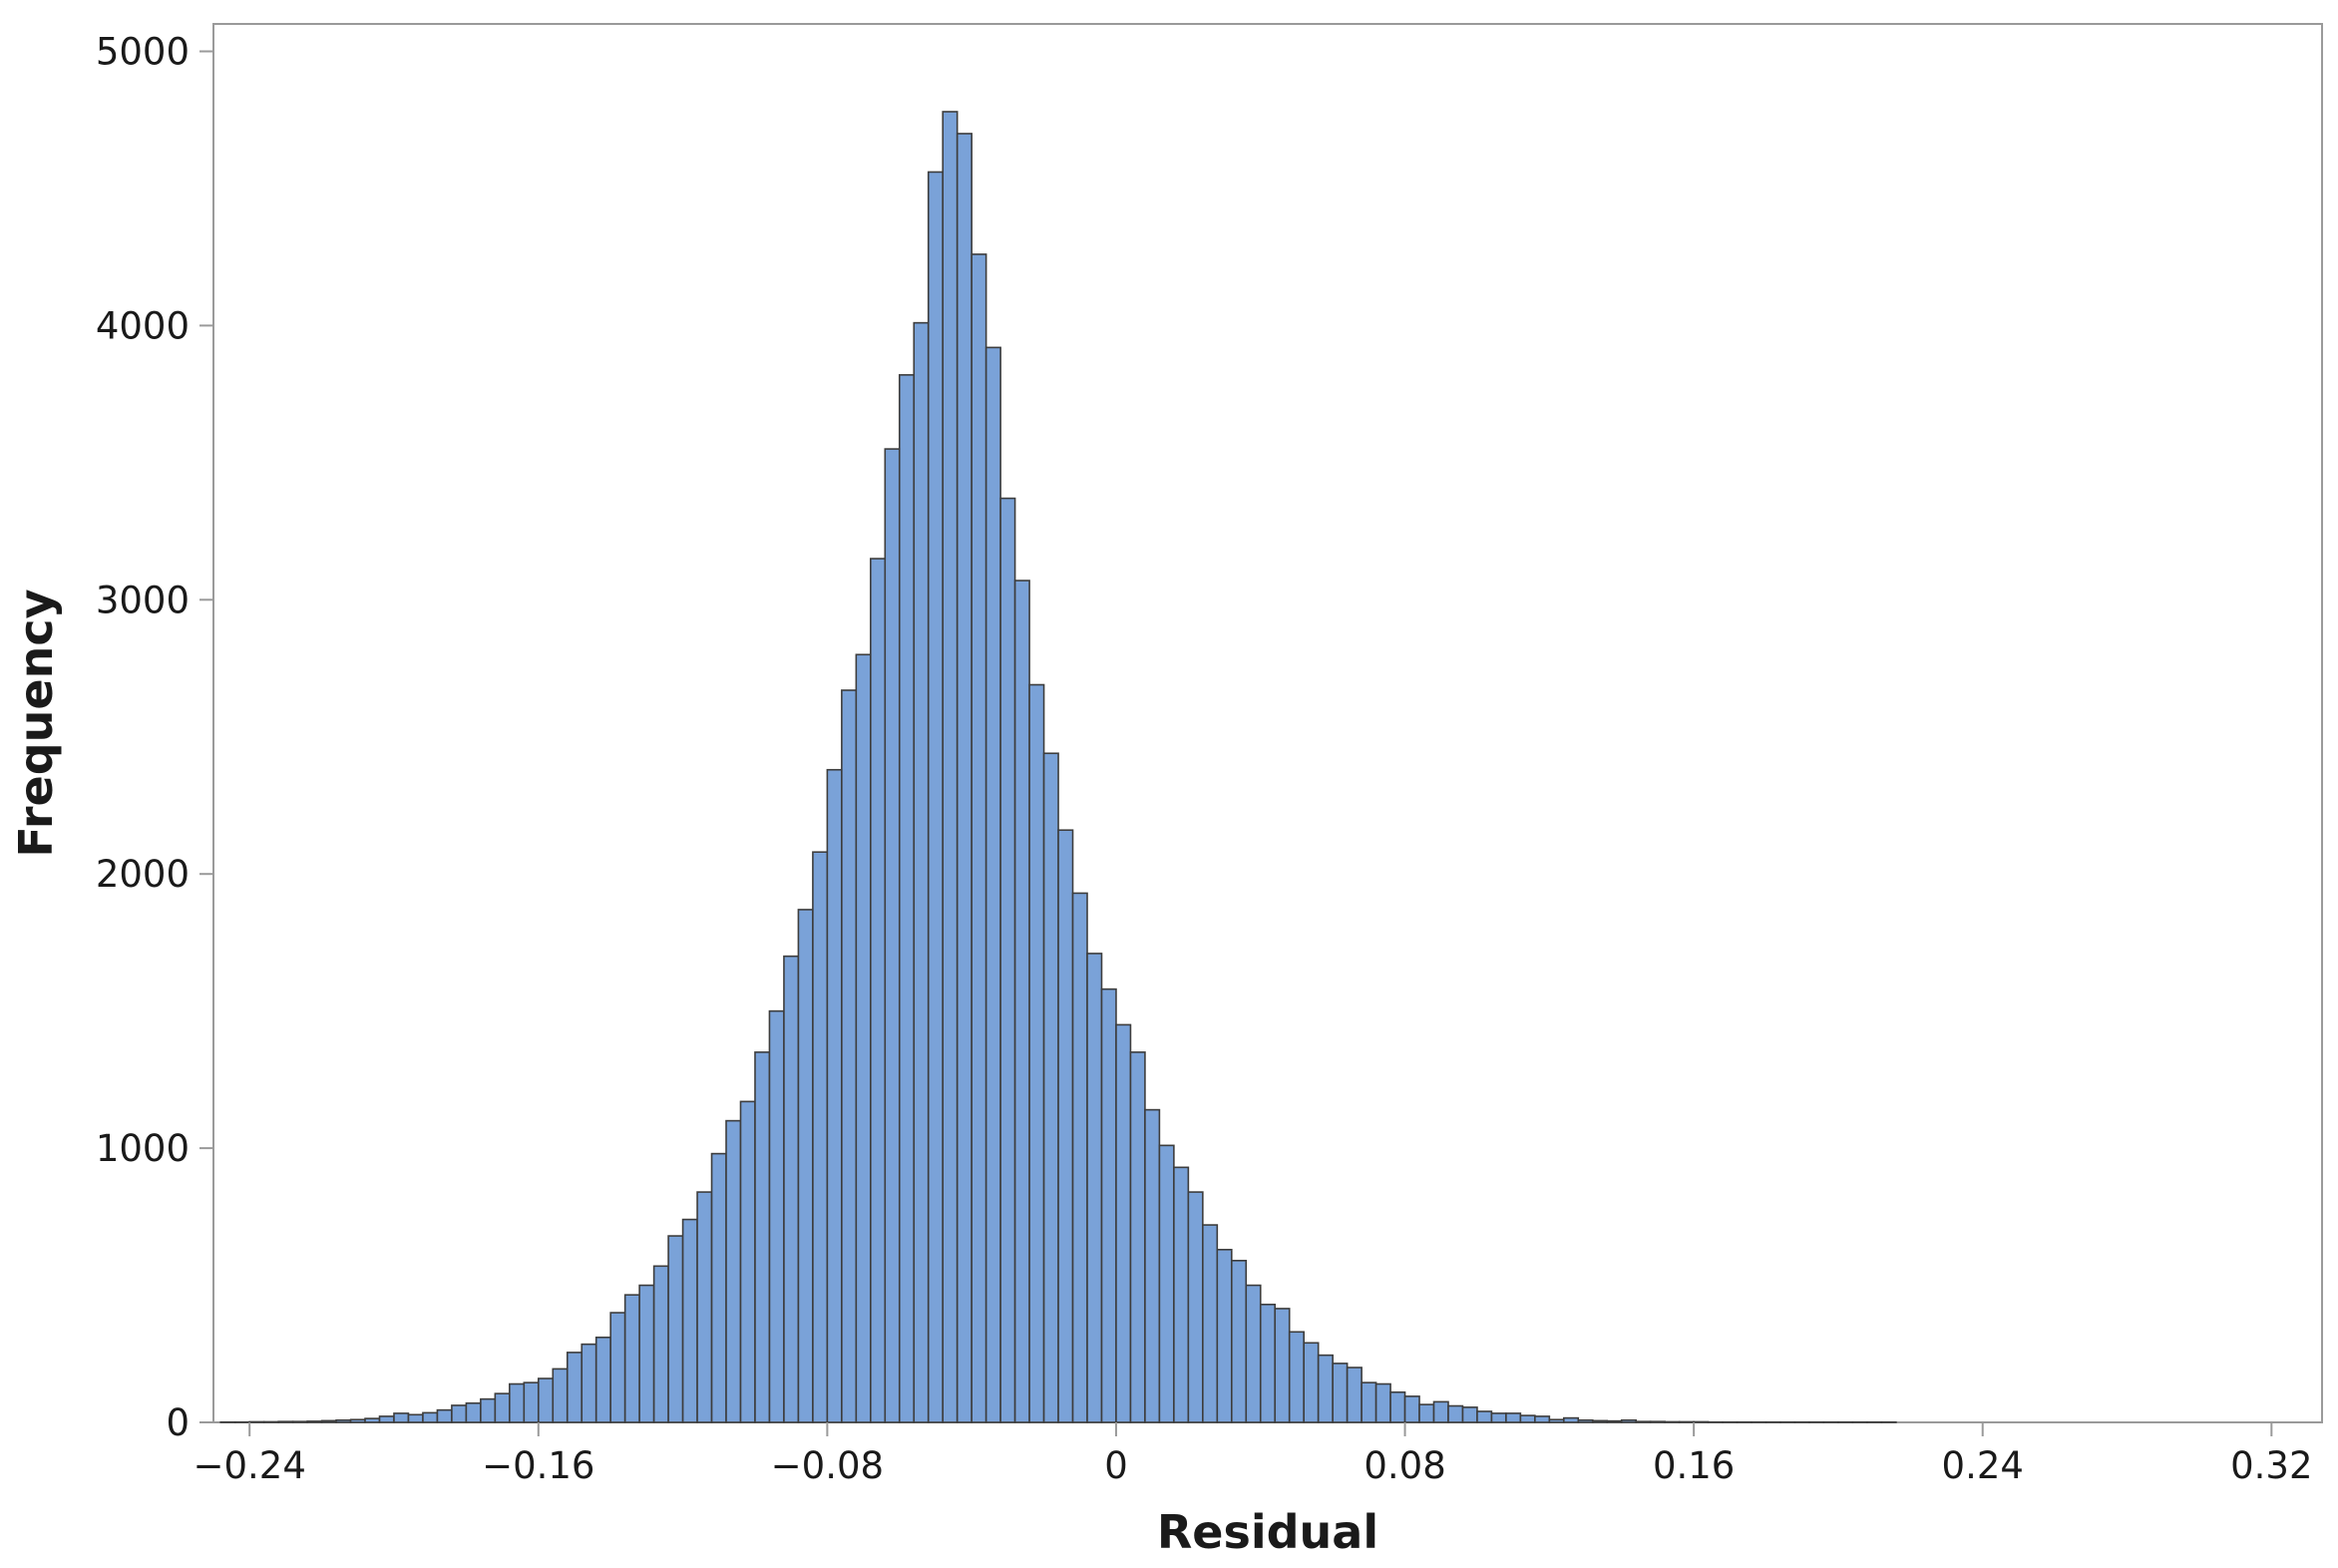  I want to click on x-tick-label: −0.24, so click(250, 1466).